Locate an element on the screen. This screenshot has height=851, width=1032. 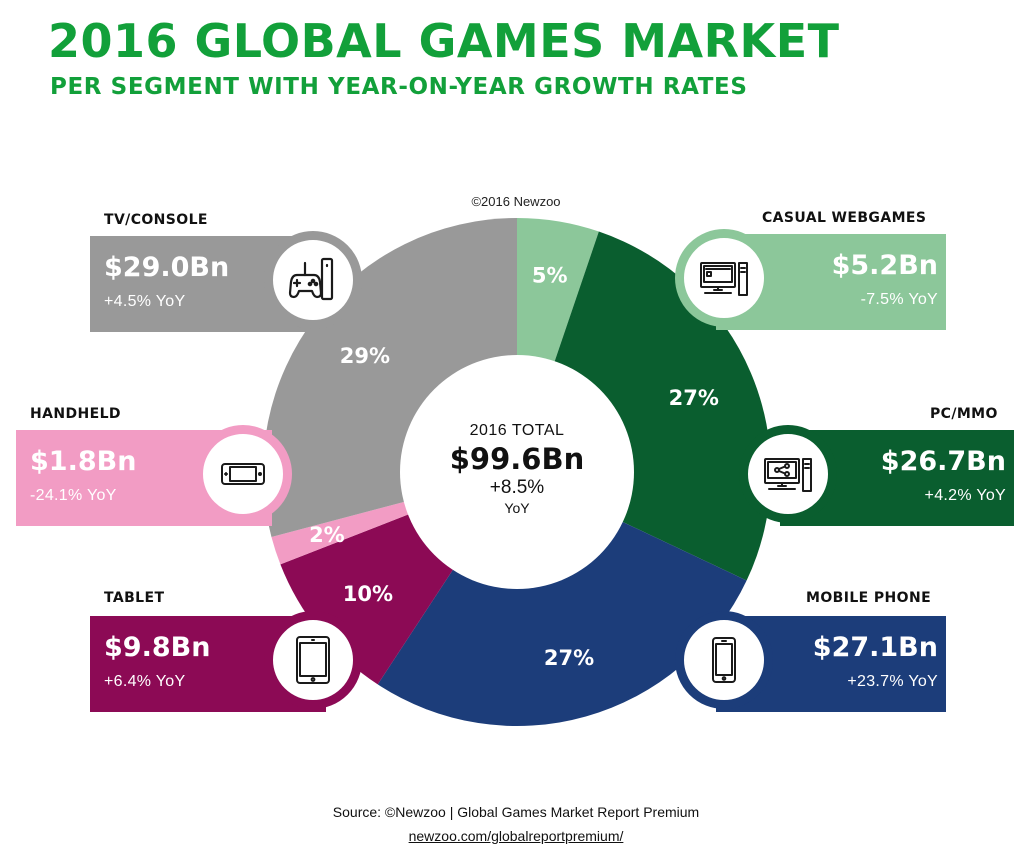
slice-label-handheld: 2% is located at coordinates (327, 535).